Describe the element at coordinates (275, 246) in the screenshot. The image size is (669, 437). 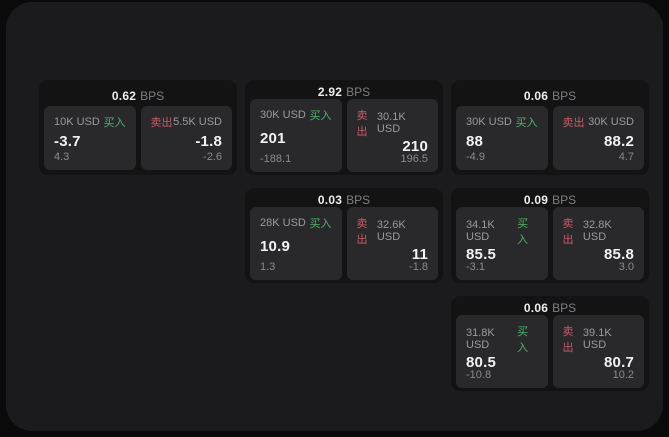
I see `buy-price: 10.9` at that location.